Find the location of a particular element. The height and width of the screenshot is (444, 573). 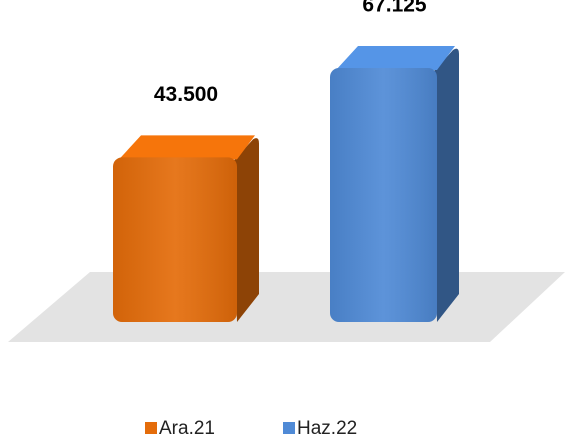

value-label: 67.125 is located at coordinates (394, 8).